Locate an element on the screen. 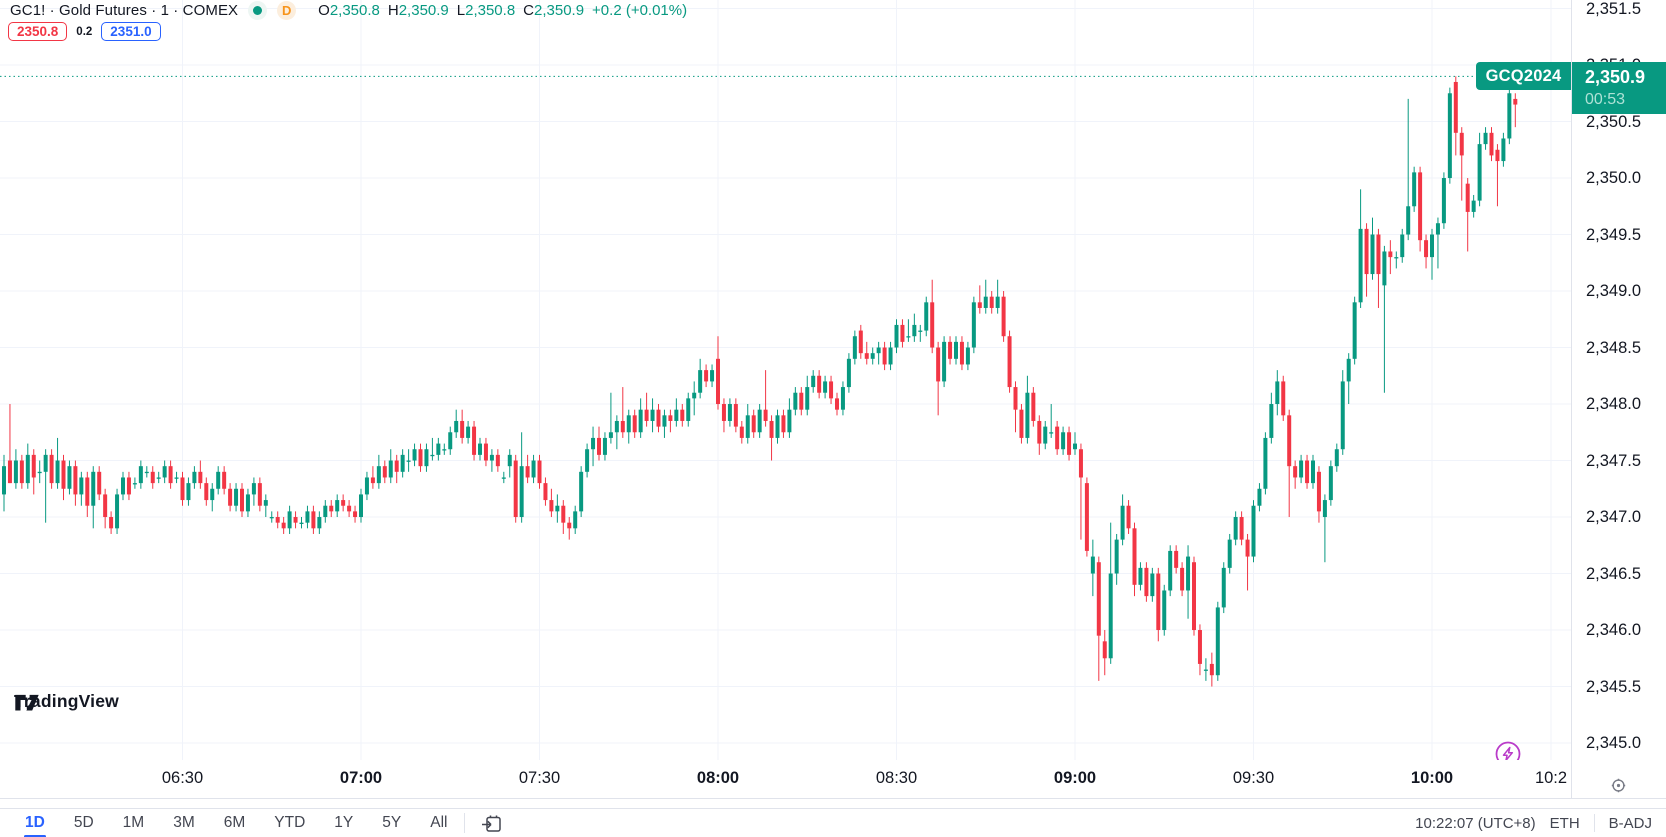 This screenshot has width=1666, height=837. price-axis-label: 2,345.0 is located at coordinates (1614, 743).